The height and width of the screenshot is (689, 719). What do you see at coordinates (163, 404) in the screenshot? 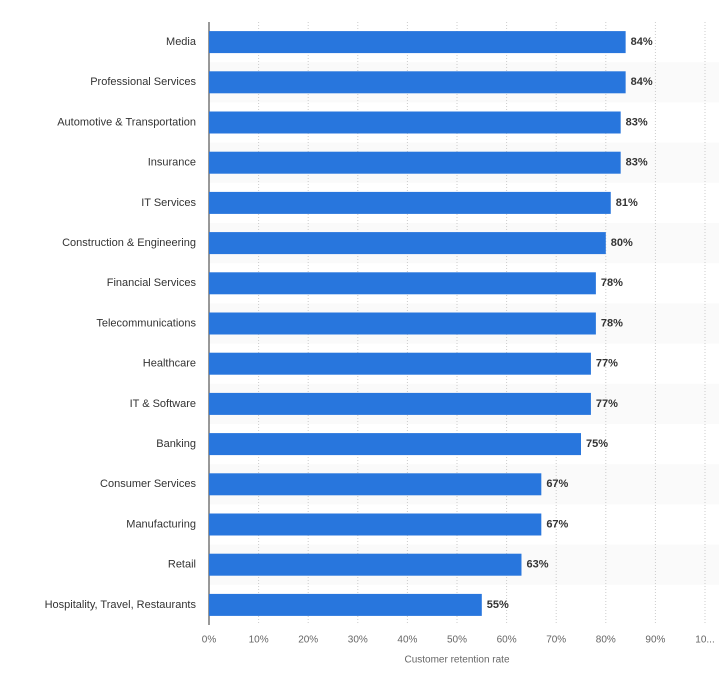
I see `y-tick-label: IT & Software` at bounding box center [163, 404].